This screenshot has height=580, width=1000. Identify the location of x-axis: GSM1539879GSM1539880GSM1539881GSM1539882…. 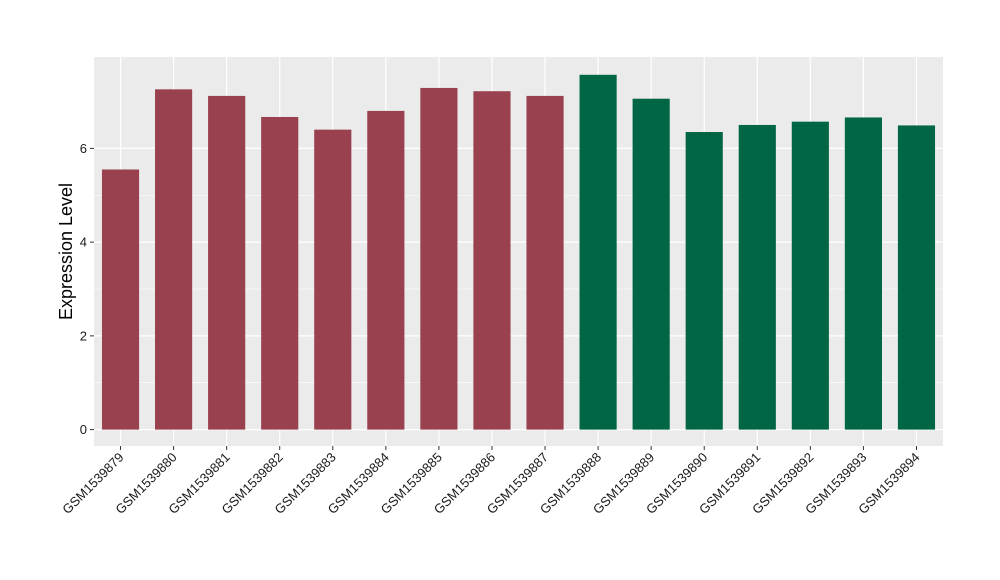
(491, 481).